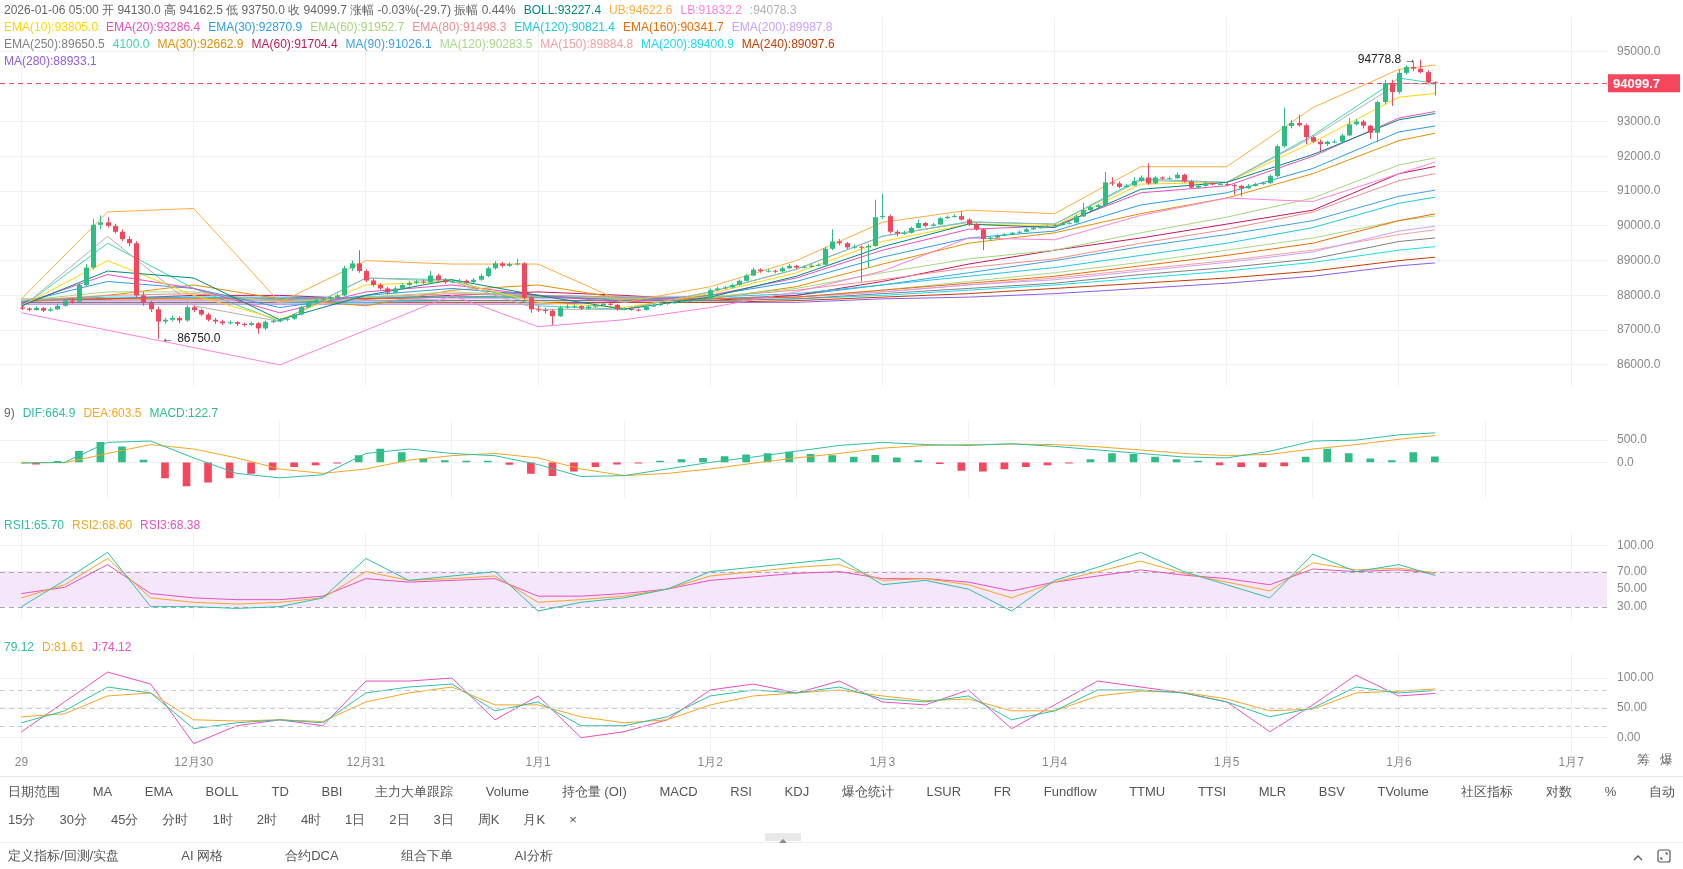 The image size is (1683, 869). What do you see at coordinates (562, 10) in the screenshot?
I see `text: BOLL:93227.4` at bounding box center [562, 10].